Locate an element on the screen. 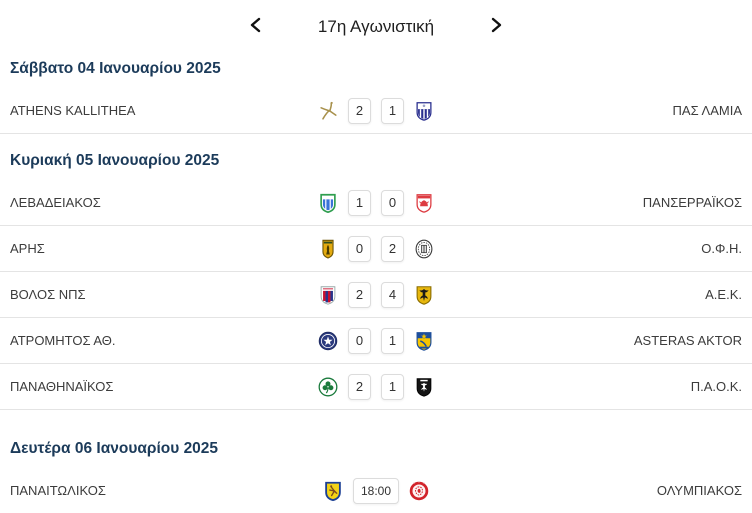 This screenshot has width=752, height=513. away-team-name: Ο.Φ.Η. is located at coordinates (721, 248).